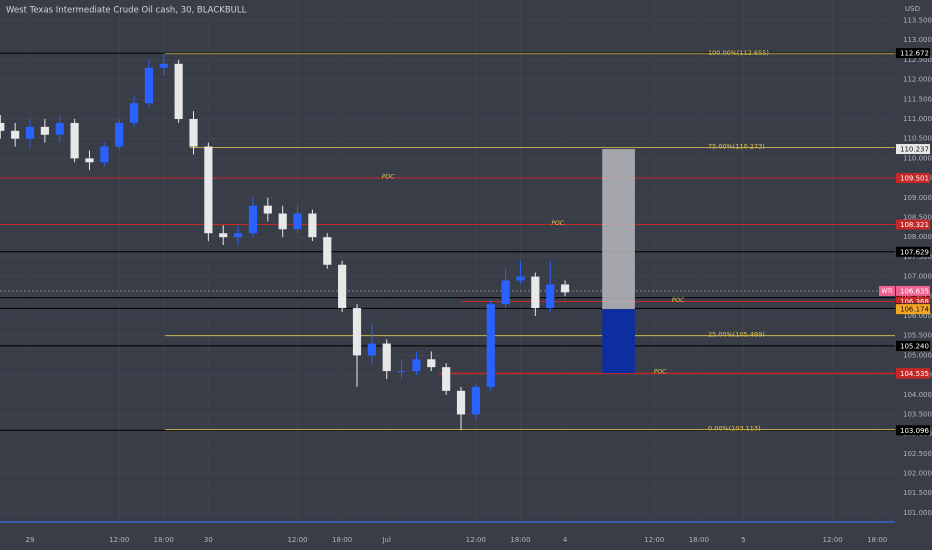  What do you see at coordinates (30, 540) in the screenshot?
I see `x-tick-label: 29` at bounding box center [30, 540].